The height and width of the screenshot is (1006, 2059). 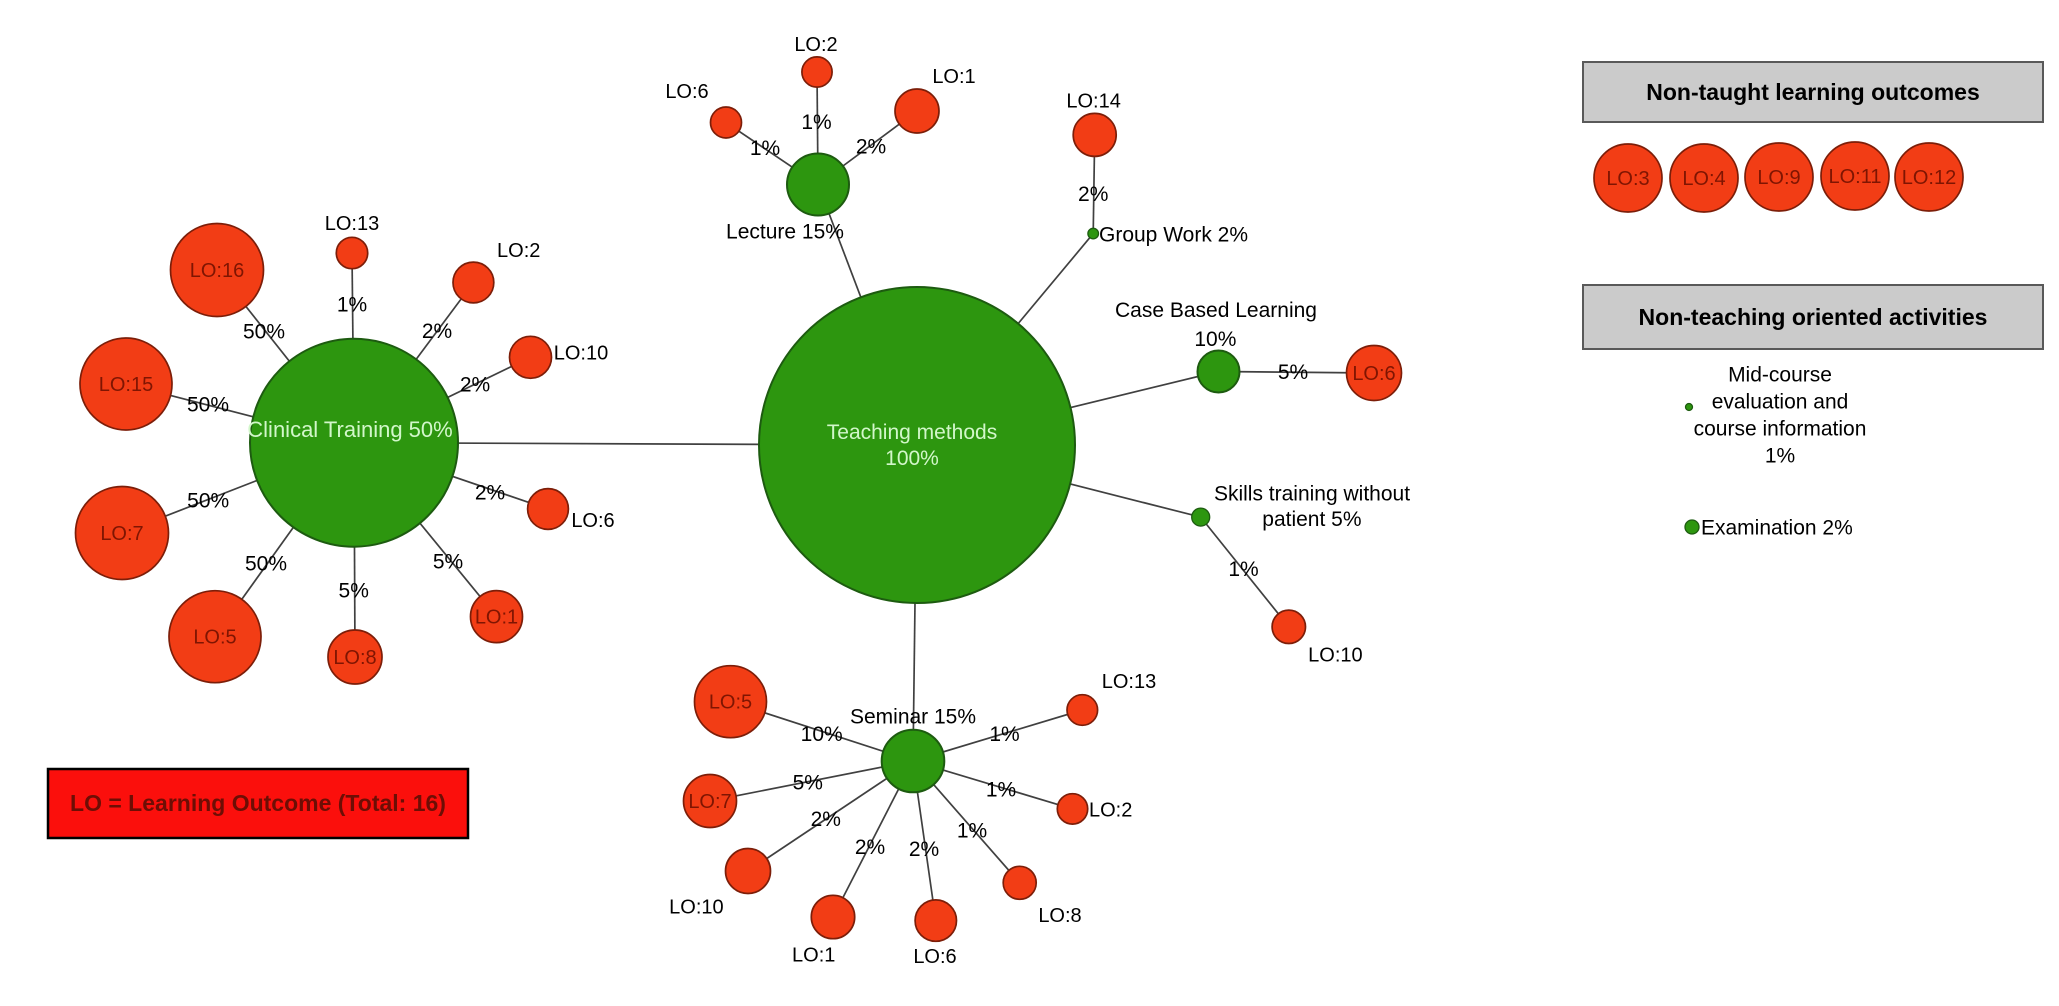 I want to click on svg-text: LO:15, so click(x=126, y=385).